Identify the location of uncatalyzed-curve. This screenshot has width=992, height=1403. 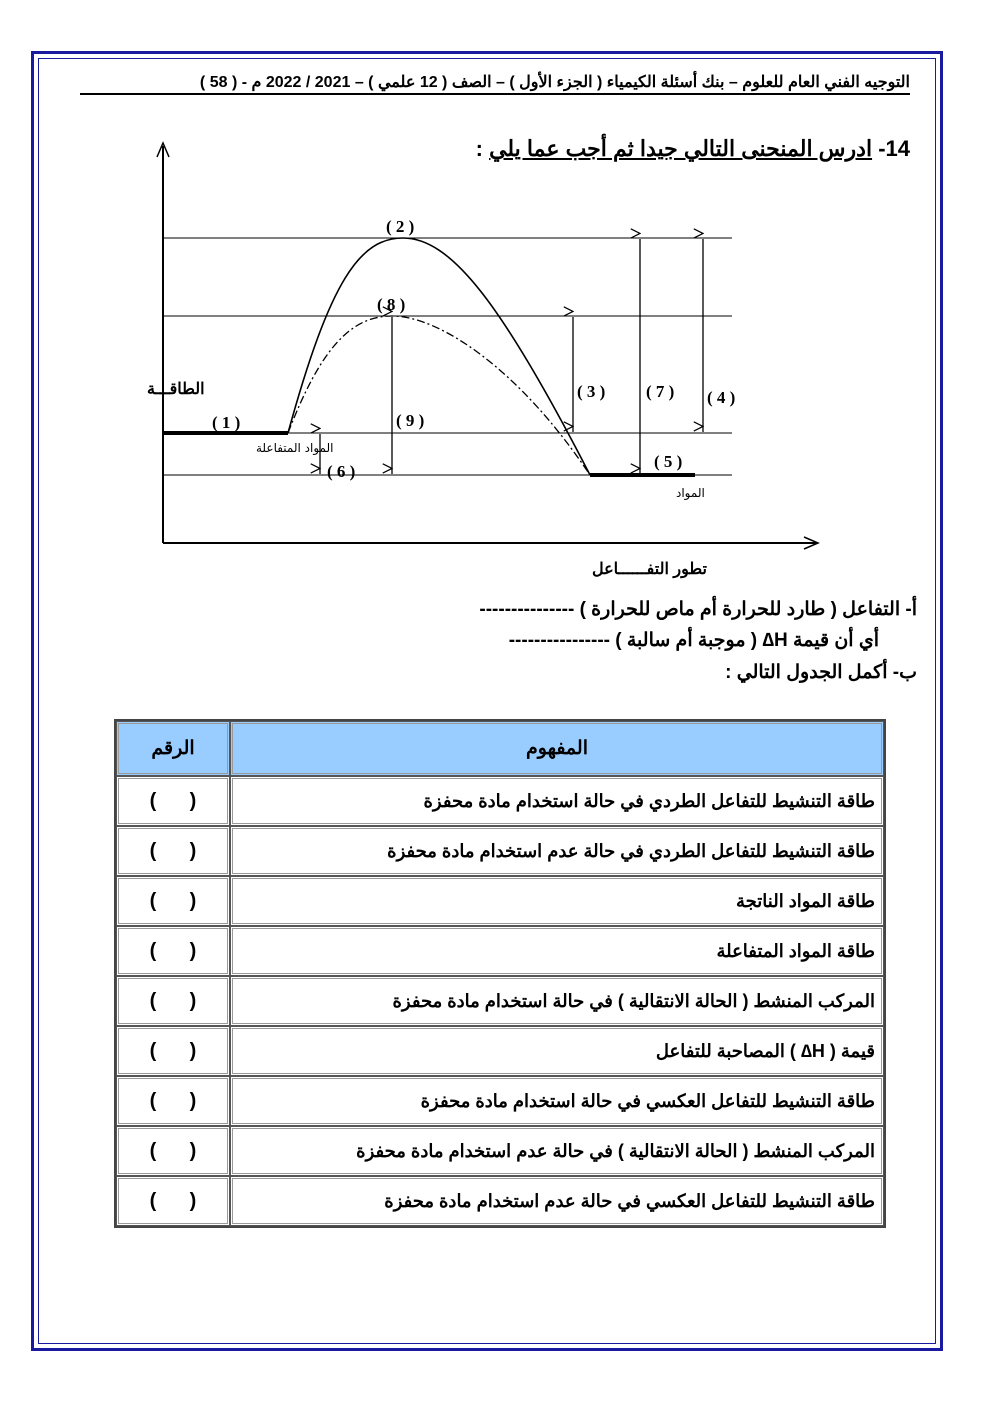
(439, 356).